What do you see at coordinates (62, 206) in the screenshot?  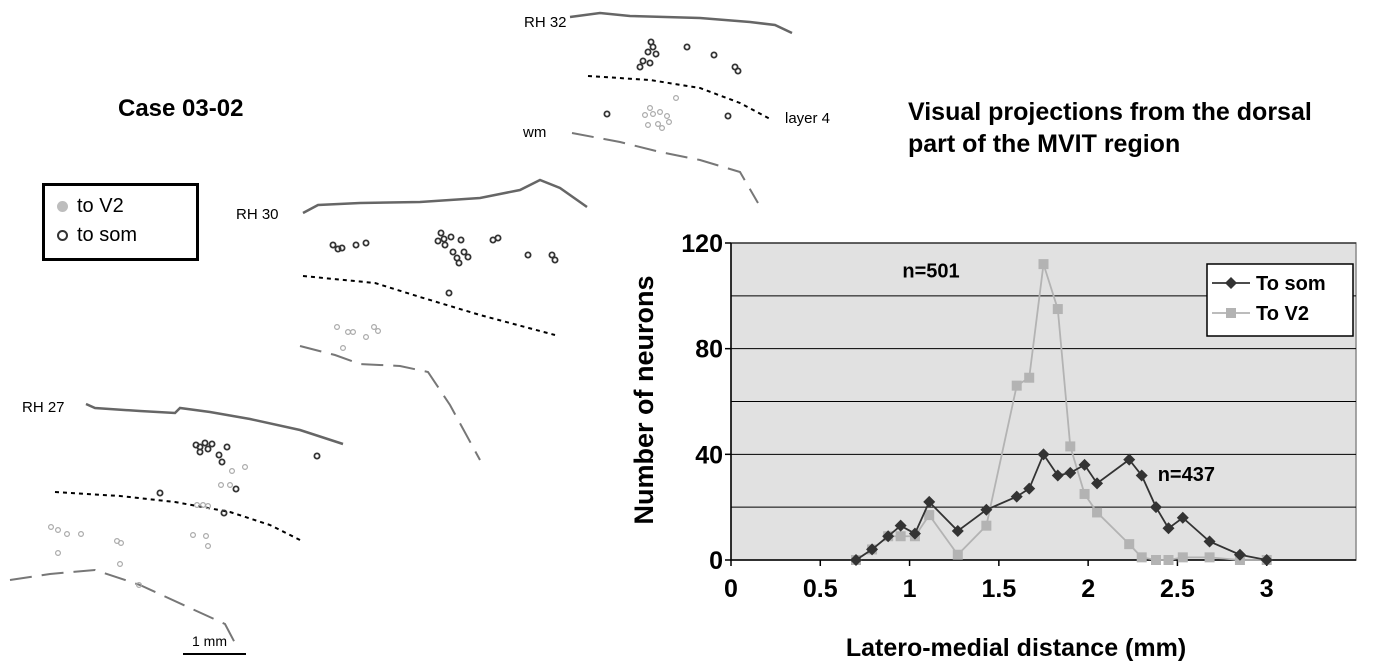 I see `filled-circle-icon` at bounding box center [62, 206].